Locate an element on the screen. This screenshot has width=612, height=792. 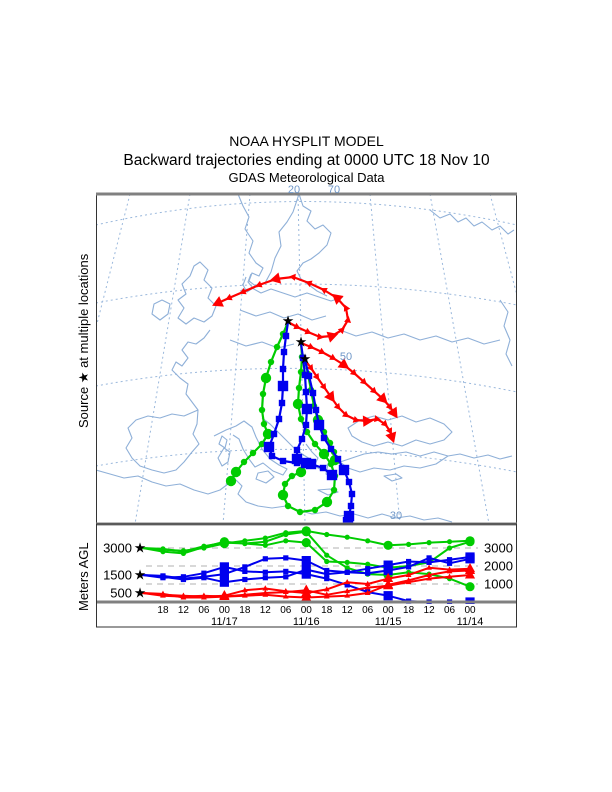
coastline-france is located at coordinates (191, 370).